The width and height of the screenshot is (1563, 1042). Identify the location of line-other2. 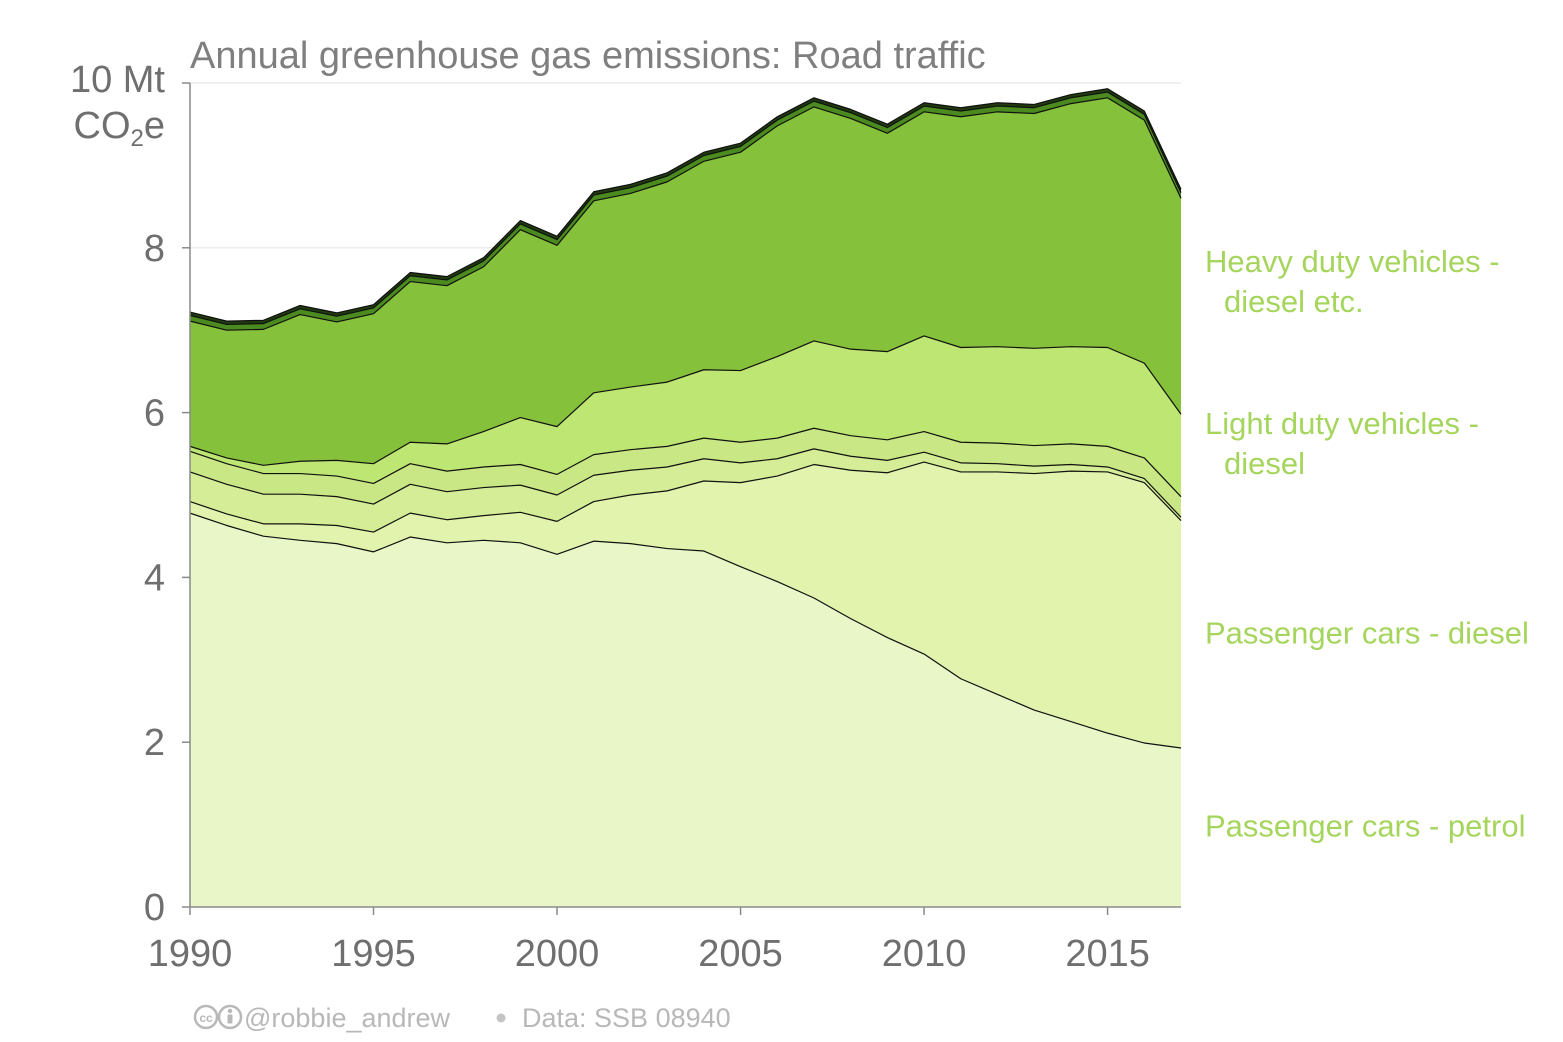
(685, 462).